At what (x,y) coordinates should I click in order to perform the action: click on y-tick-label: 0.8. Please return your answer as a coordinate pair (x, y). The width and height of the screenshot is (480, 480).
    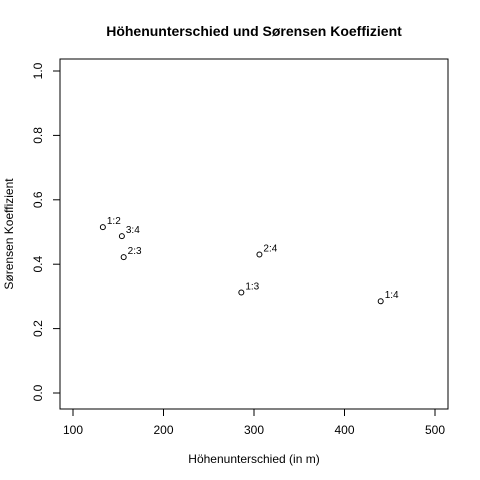
    Looking at the image, I should click on (38, 135).